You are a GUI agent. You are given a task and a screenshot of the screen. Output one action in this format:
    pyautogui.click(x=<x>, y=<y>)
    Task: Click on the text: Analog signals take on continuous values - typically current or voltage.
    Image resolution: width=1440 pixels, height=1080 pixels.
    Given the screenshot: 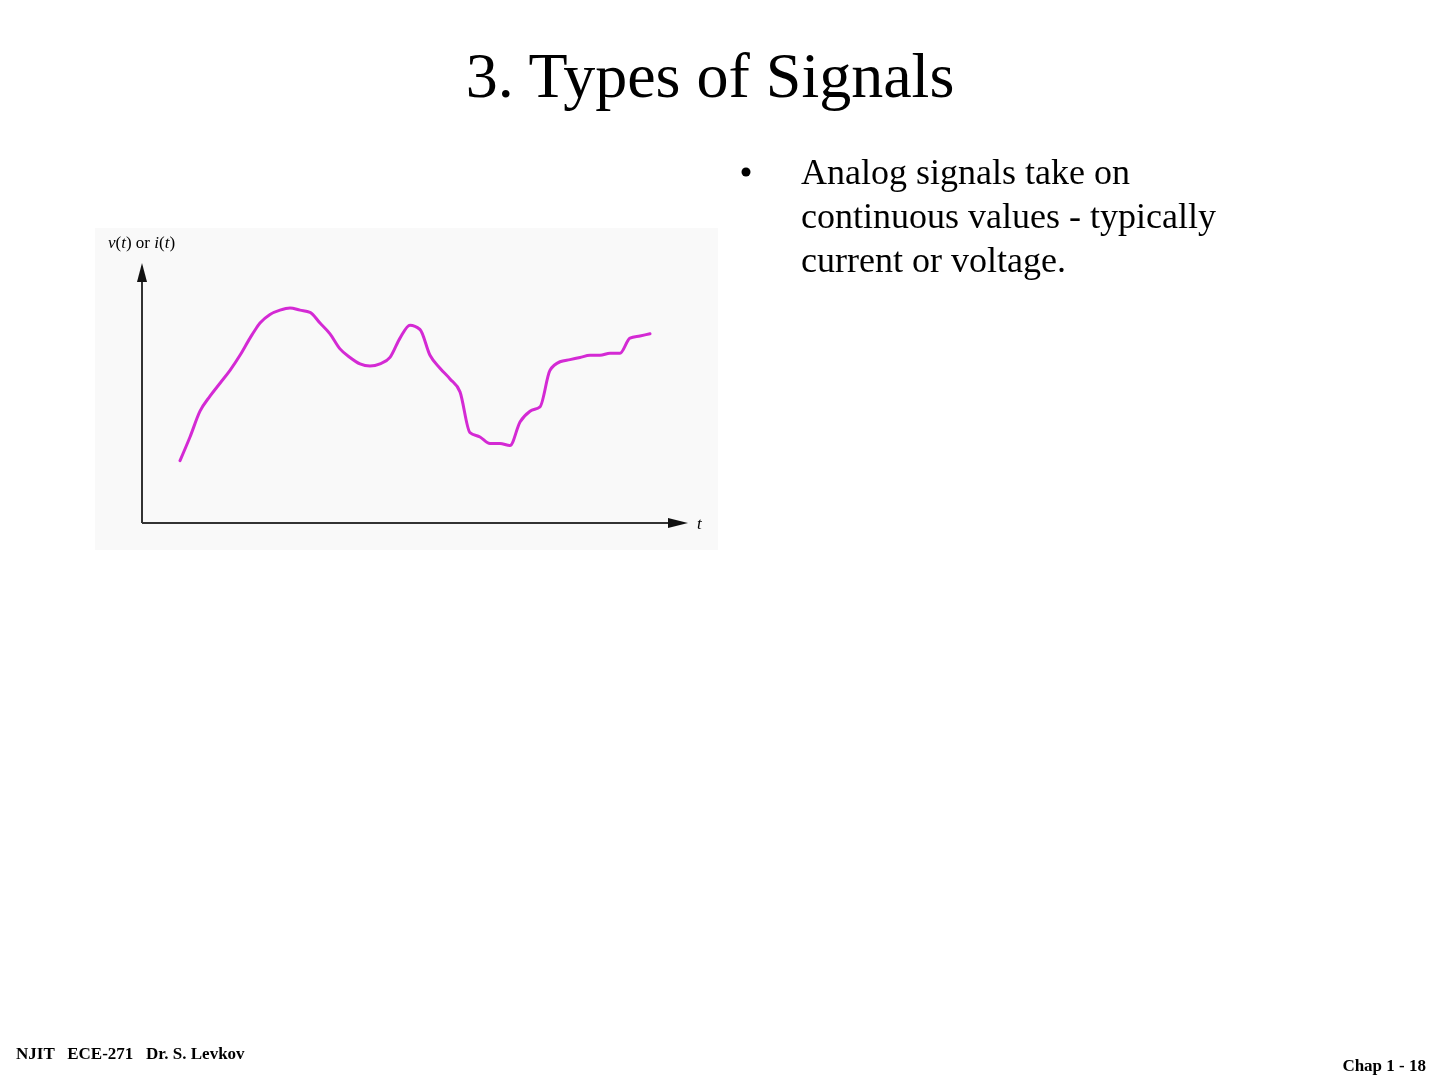 What is the action you would take?
    pyautogui.click(x=1008, y=216)
    